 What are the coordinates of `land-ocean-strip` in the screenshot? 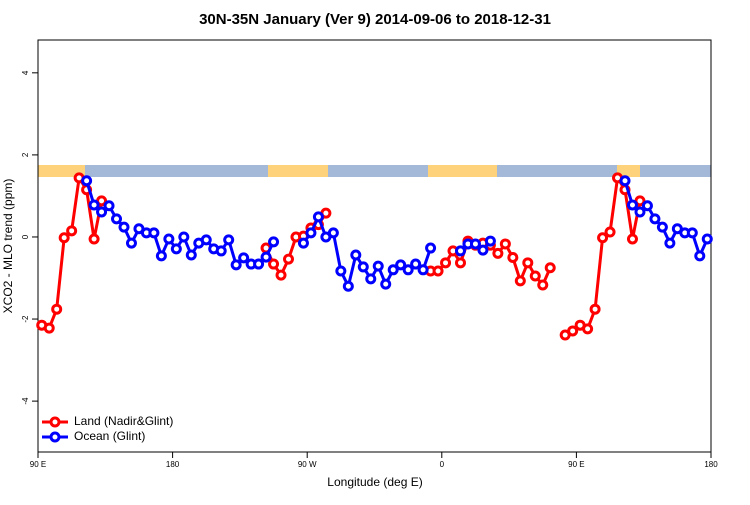 It's located at (374, 171).